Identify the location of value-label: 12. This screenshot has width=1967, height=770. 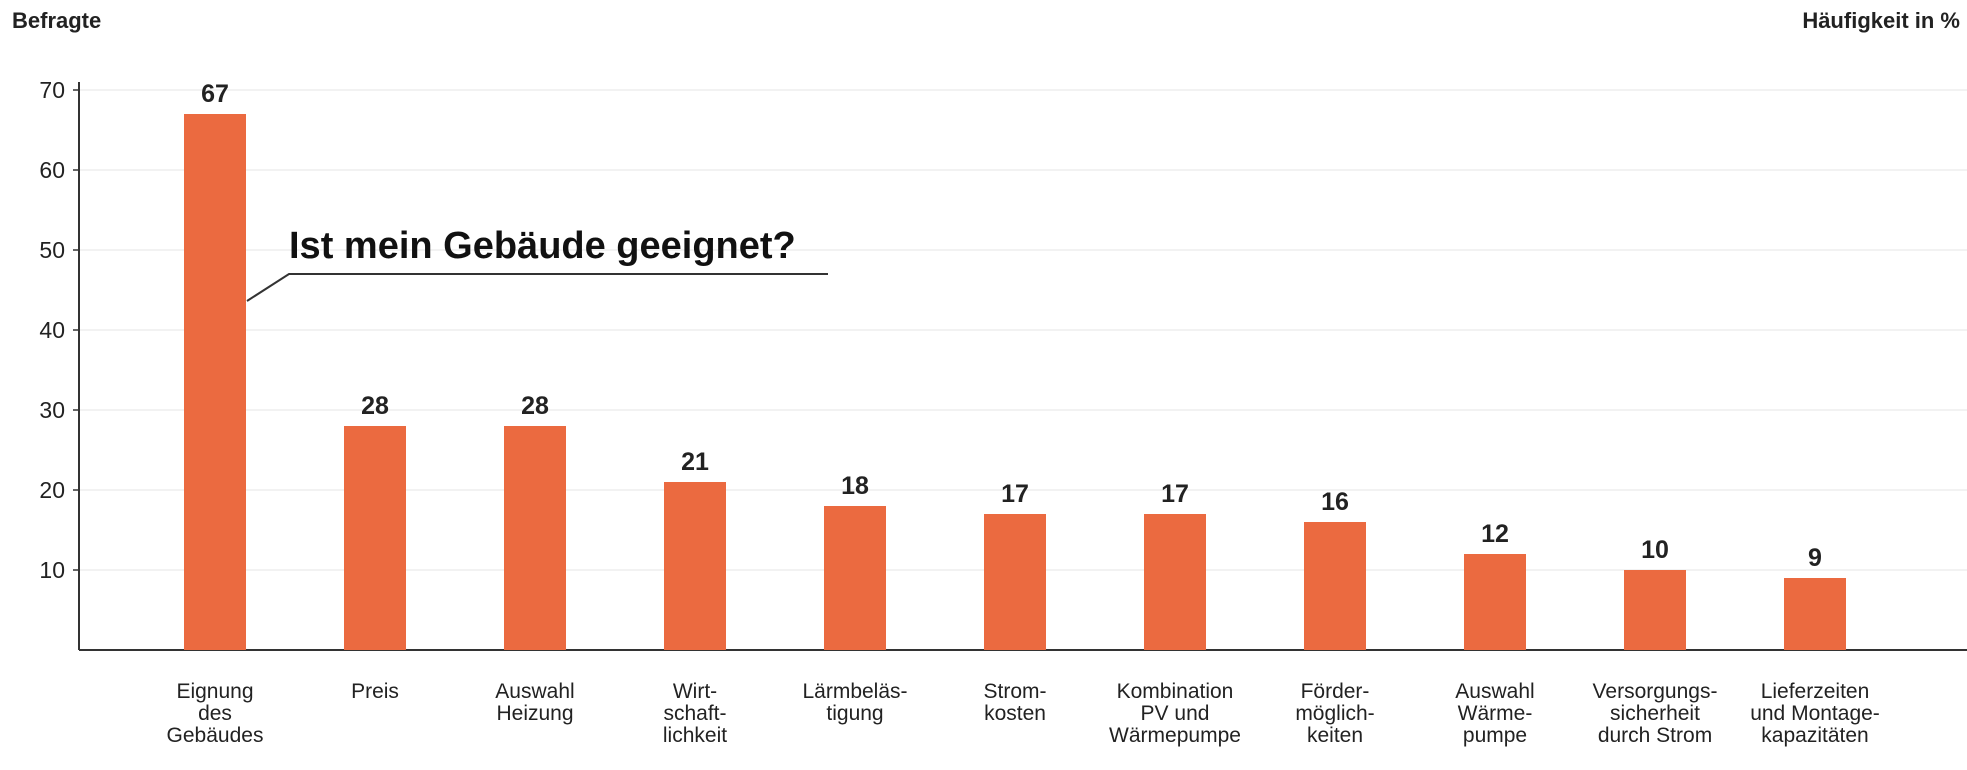
(1495, 534).